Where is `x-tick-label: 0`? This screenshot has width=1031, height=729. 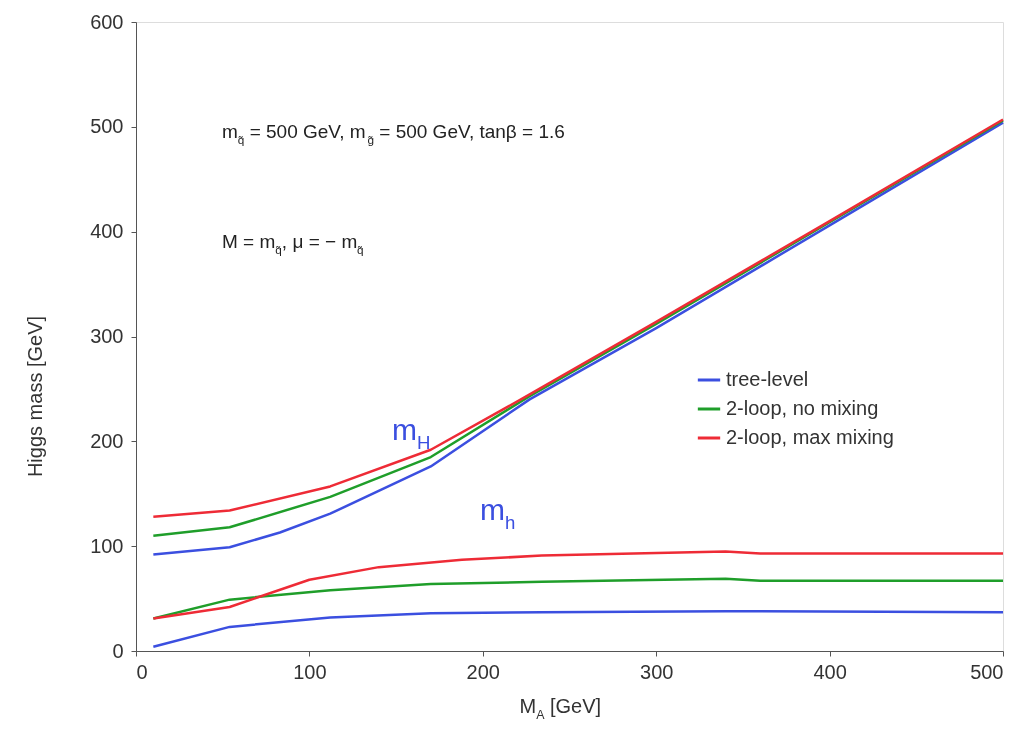
x-tick-label: 0 is located at coordinates (142, 671).